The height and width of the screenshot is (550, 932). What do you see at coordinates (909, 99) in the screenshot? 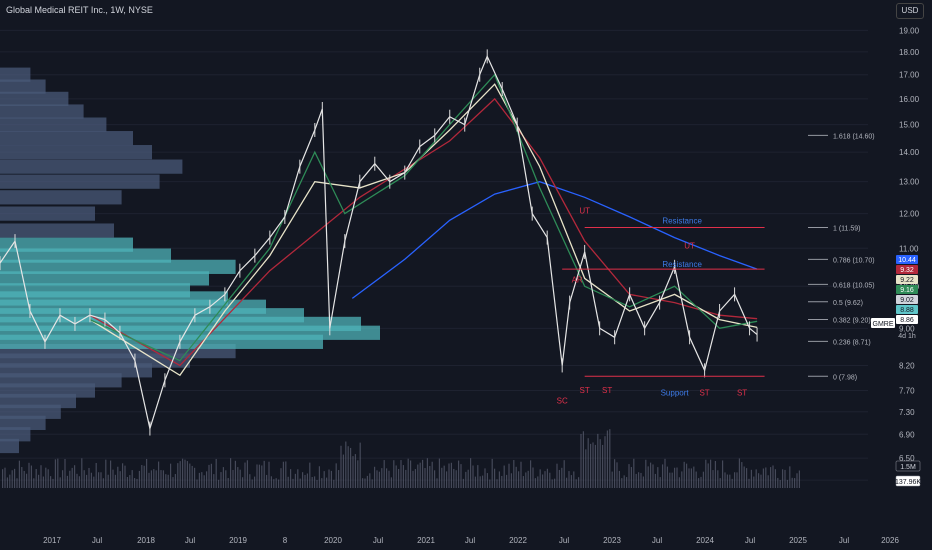
I see `y-tick-label: 16.00` at bounding box center [909, 99].